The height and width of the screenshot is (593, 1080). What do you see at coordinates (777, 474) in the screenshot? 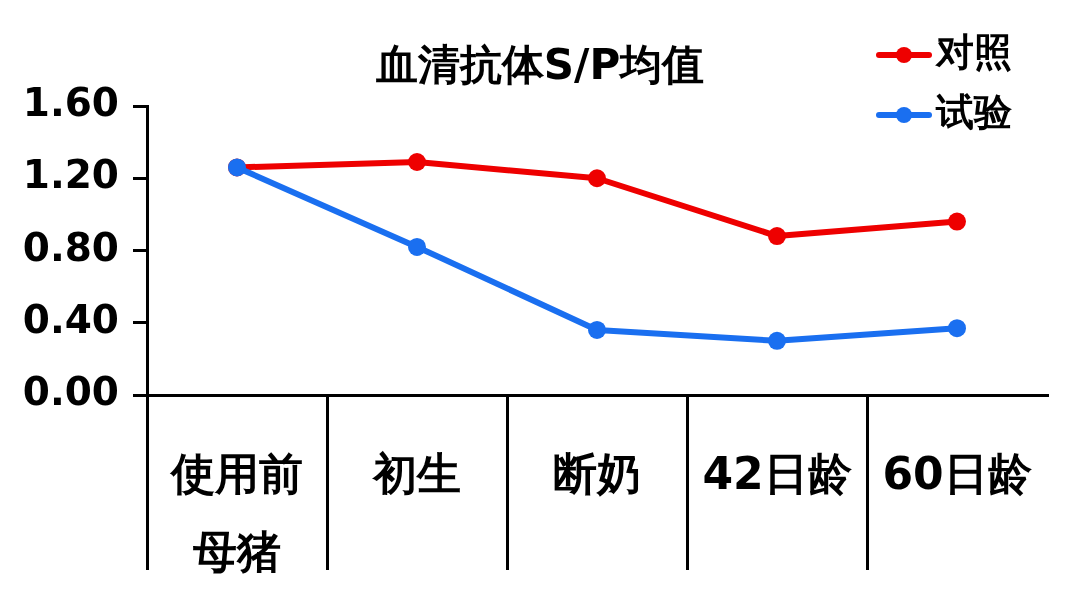
I see `x-tick-label: 42日龄` at bounding box center [777, 474].